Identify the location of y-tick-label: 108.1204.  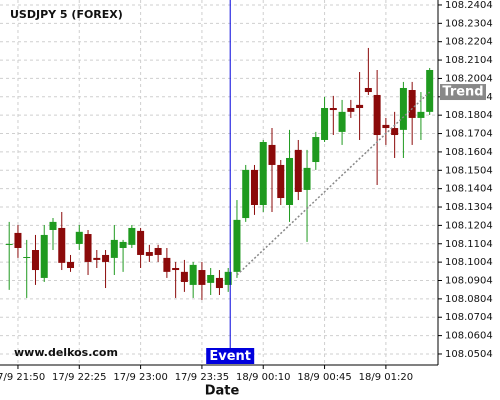
(469, 225).